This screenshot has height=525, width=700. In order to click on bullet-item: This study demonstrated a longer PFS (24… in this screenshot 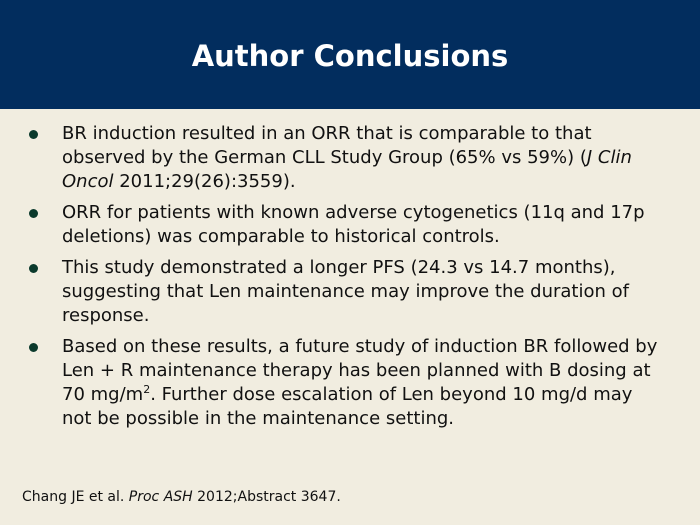, I will do `click(346, 292)`.